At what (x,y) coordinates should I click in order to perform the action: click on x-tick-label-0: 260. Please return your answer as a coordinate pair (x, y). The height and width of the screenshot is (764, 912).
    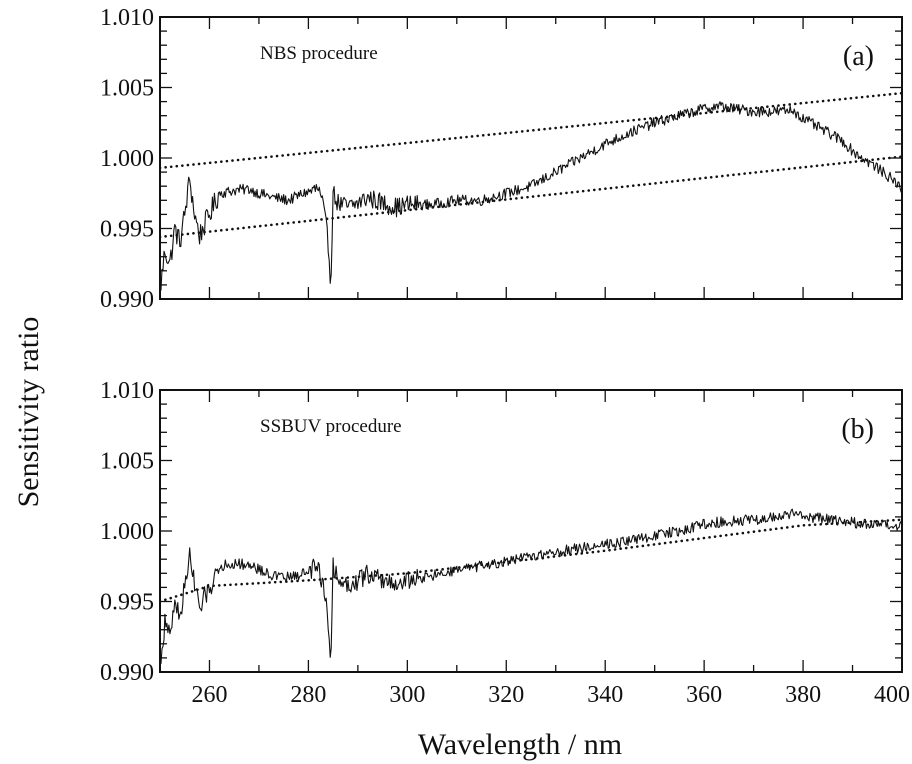
    Looking at the image, I should click on (209, 695).